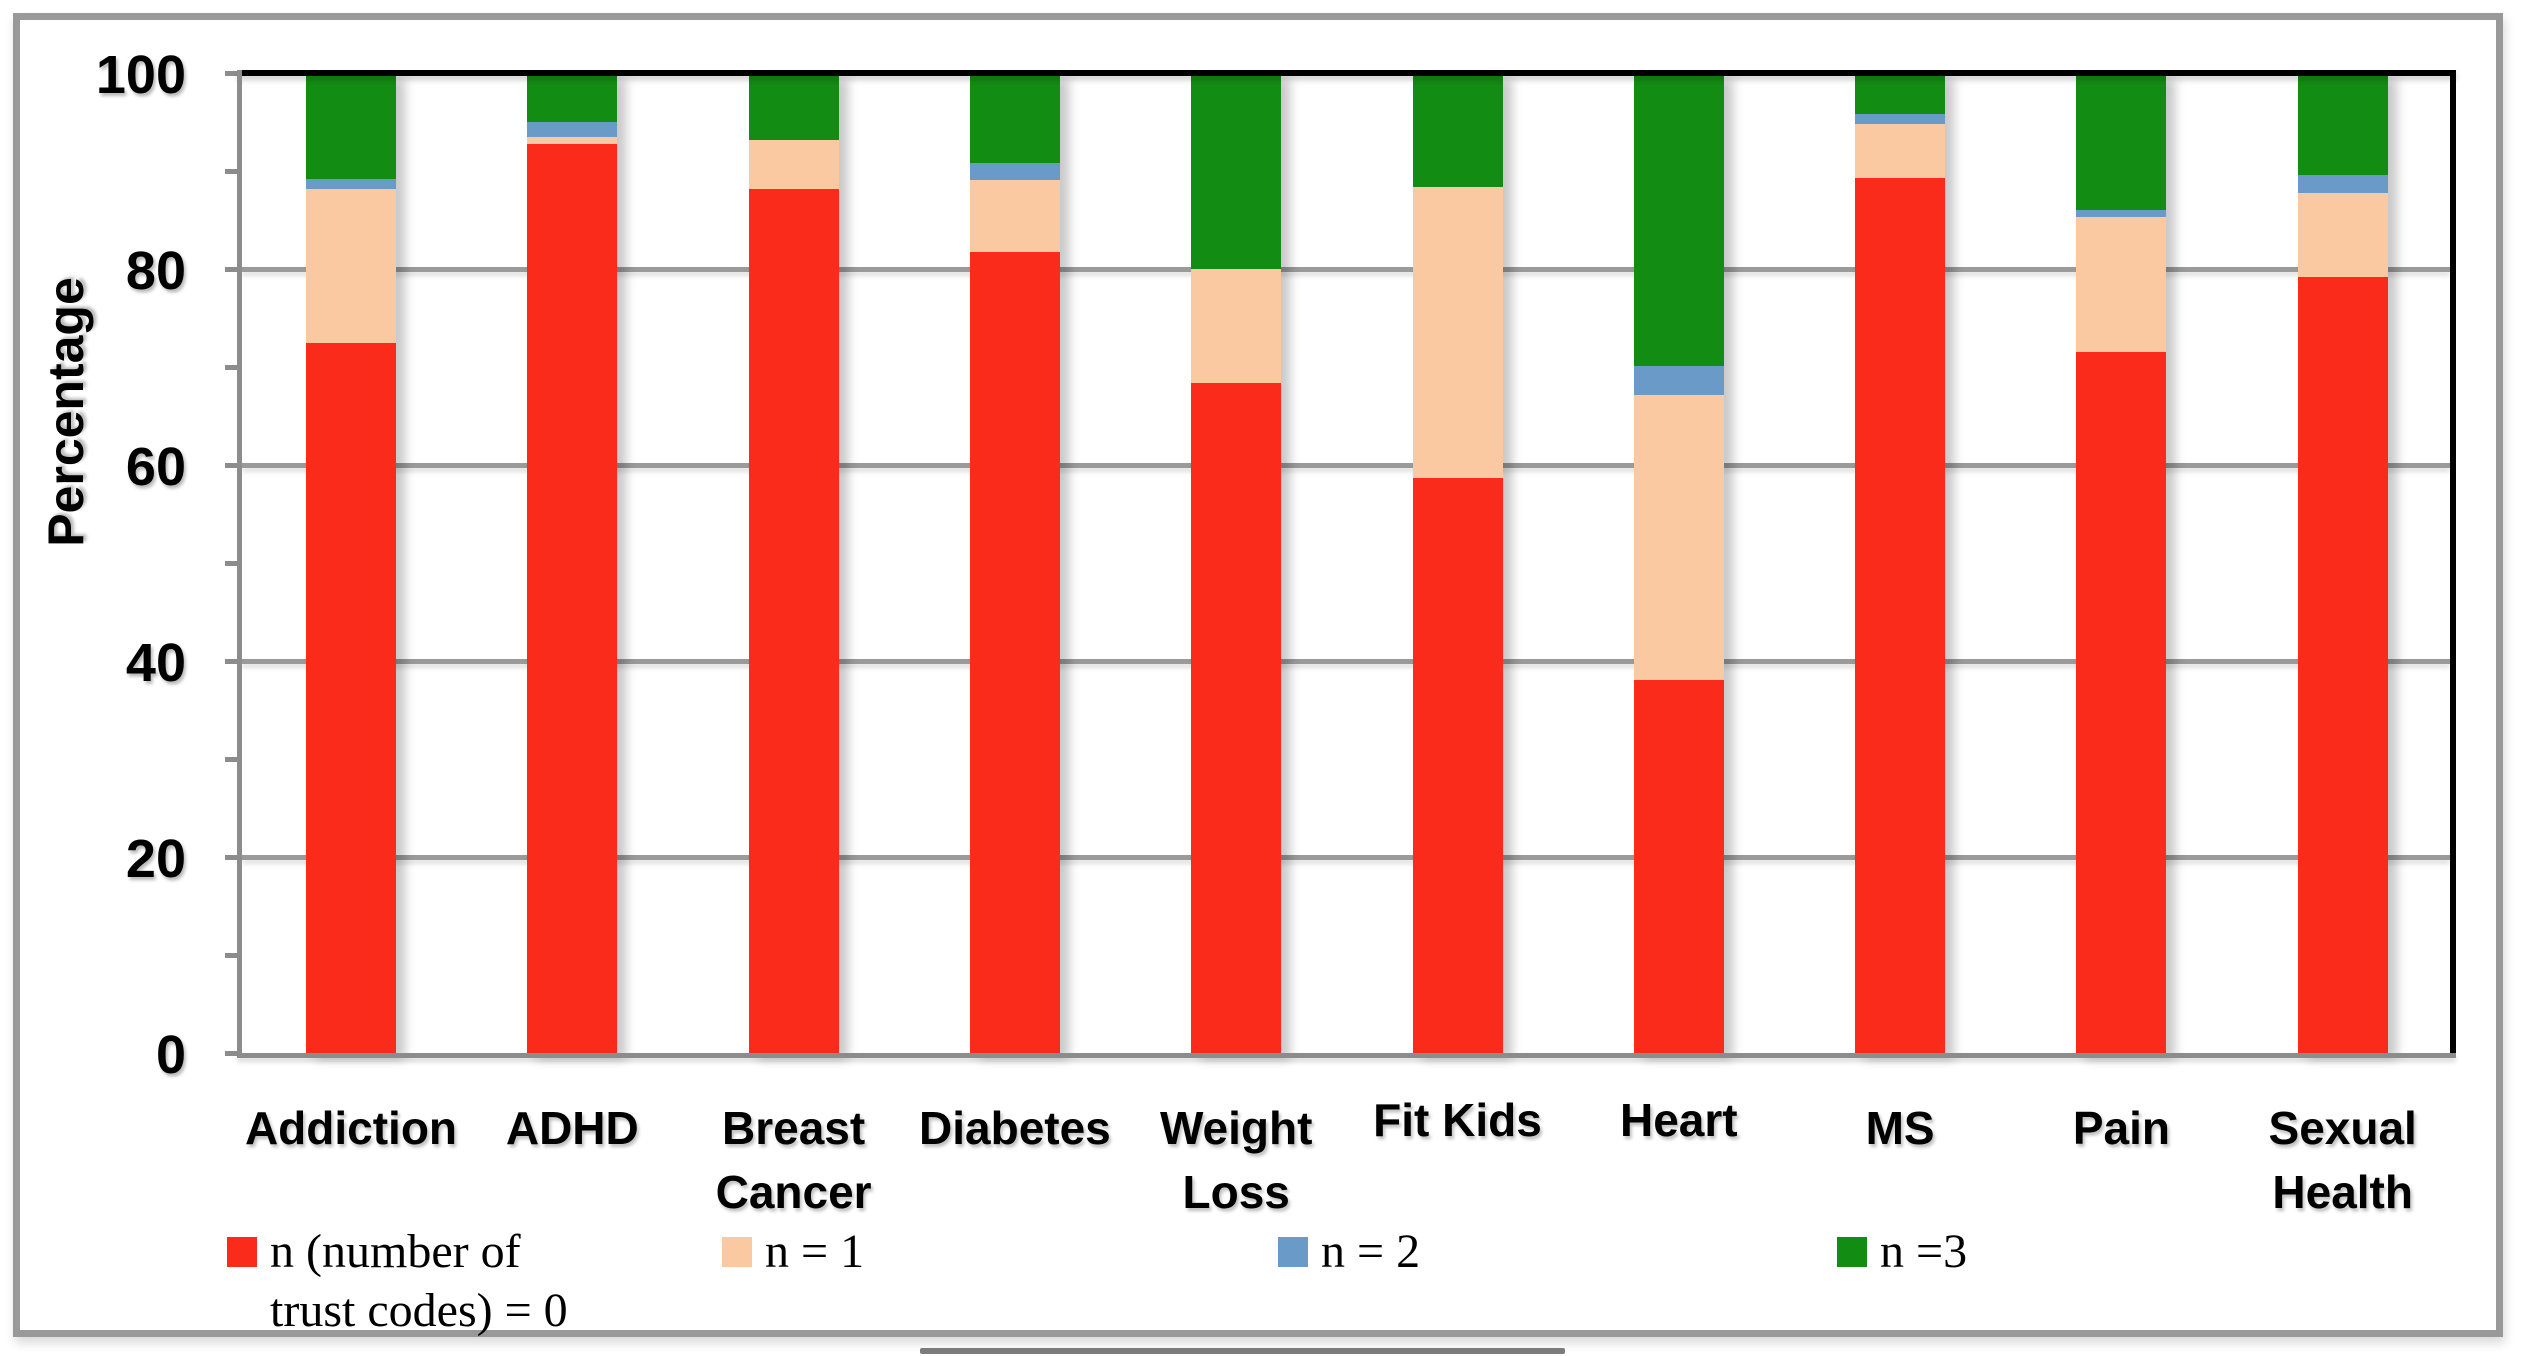 The image size is (2522, 1356). Describe the element at coordinates (1924, 1251) in the screenshot. I see `legend-label: n =3` at that location.